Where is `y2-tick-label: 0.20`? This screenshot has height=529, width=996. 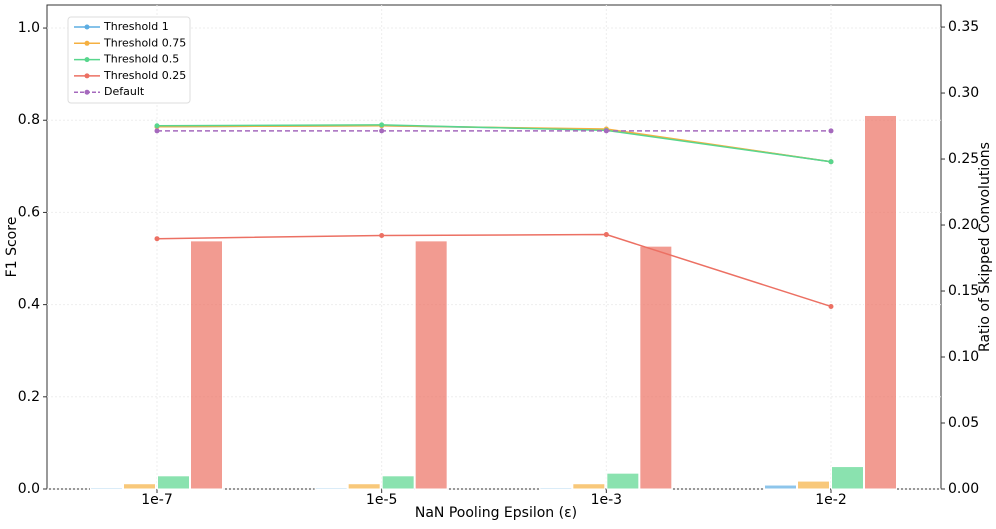
y2-tick-label: 0.20 is located at coordinates (963, 225).